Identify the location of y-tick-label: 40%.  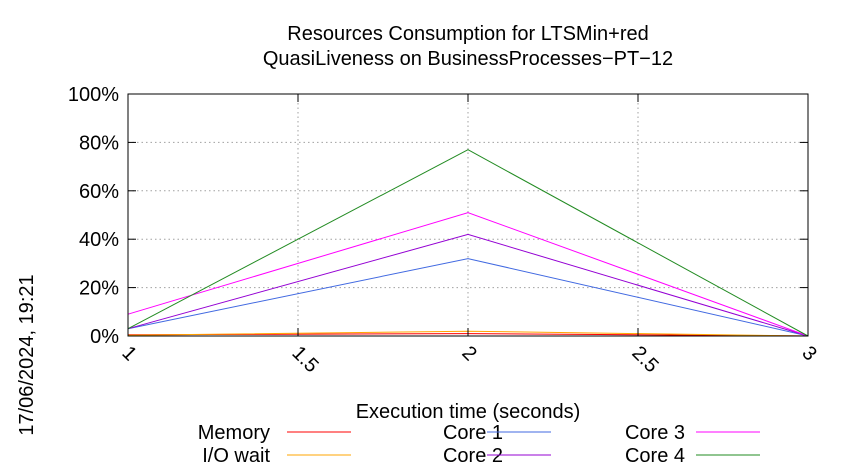
(99, 240).